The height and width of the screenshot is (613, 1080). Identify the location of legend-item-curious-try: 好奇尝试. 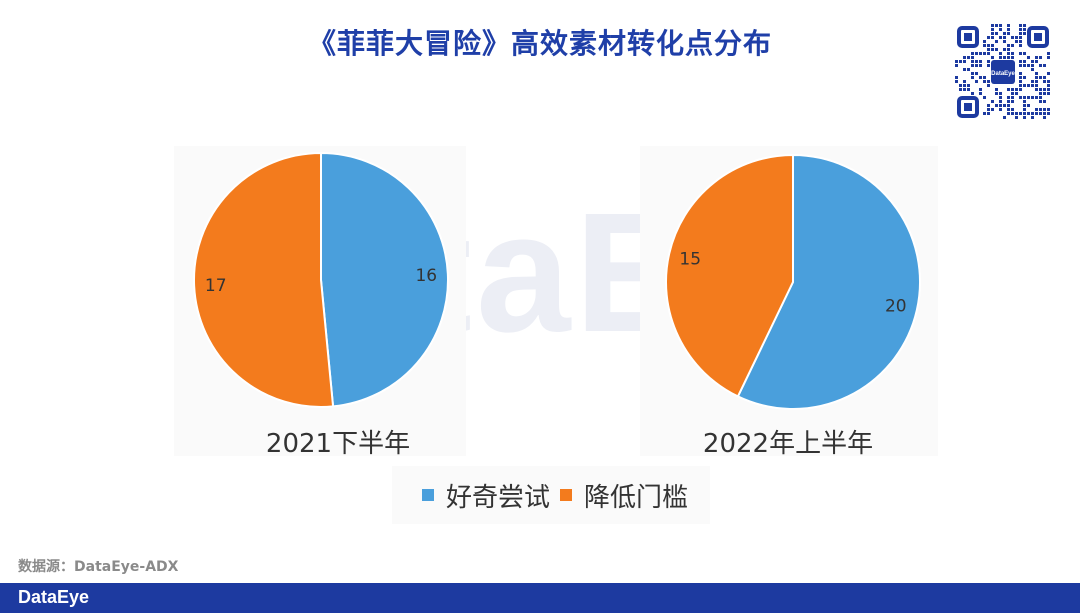
(486, 495).